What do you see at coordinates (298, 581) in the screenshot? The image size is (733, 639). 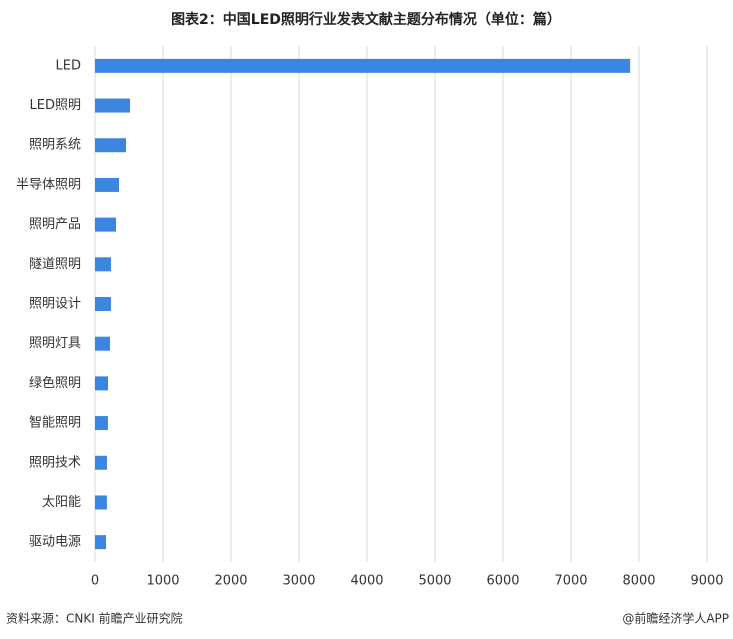 I see `x-tick-label: 3000` at bounding box center [298, 581].